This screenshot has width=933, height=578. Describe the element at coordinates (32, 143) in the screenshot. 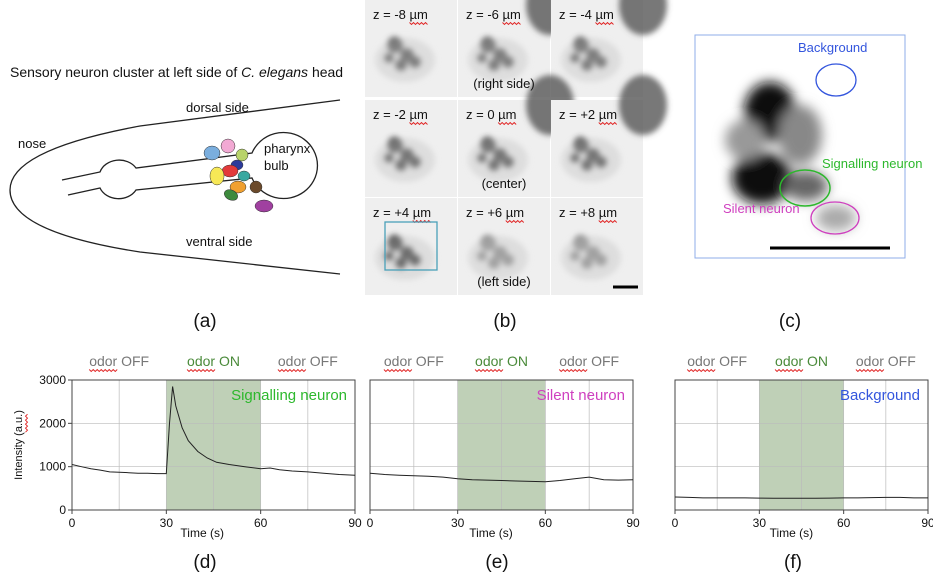

I see `nose-label: nose` at that location.